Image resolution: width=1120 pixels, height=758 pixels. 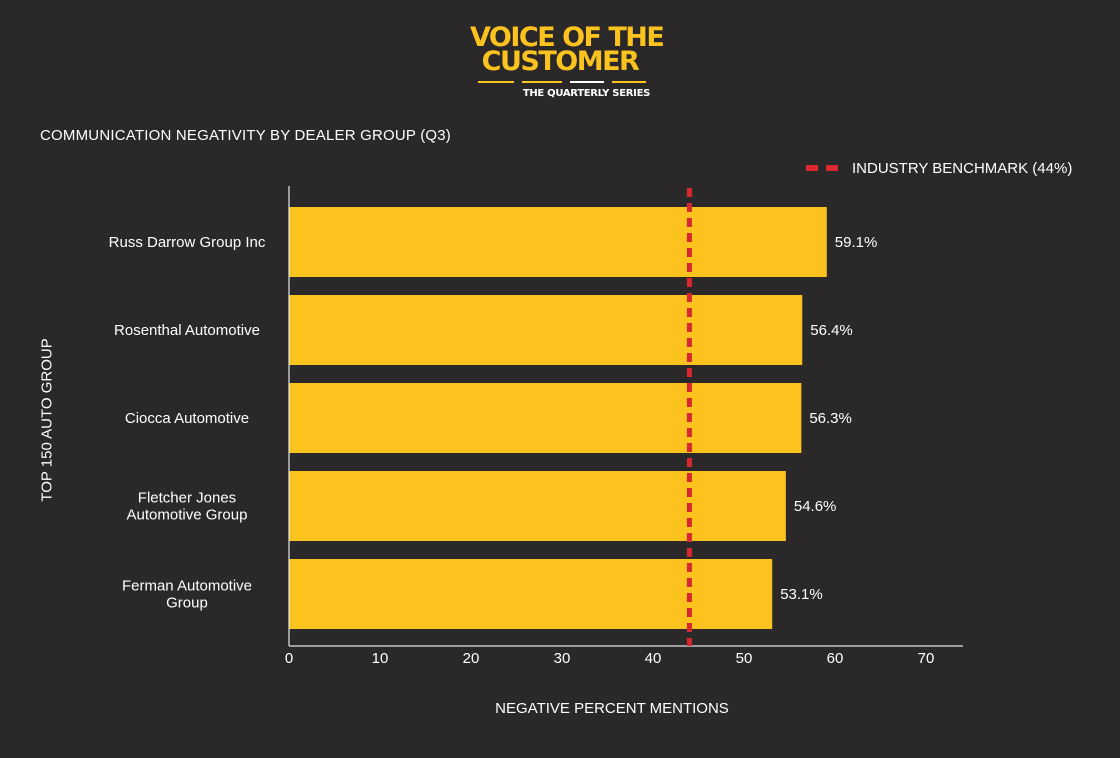 I want to click on logo-divider, so click(x=562, y=82).